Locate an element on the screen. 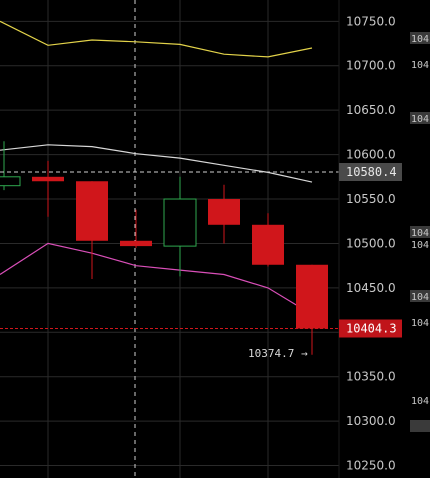 This screenshot has height=478, width=430. last-price-tag-bg is located at coordinates (370, 328).